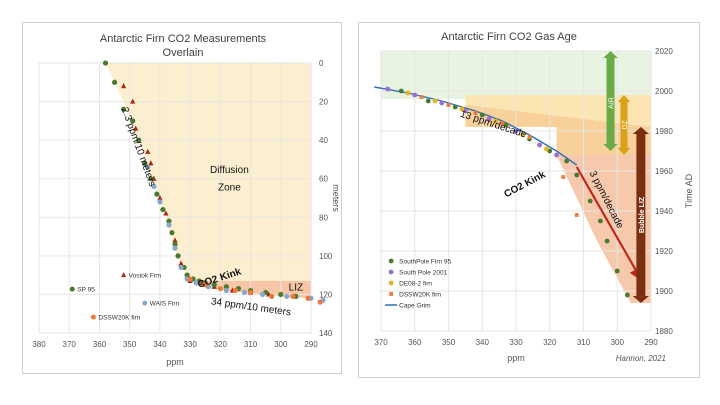  I want to click on y-tick-label: 0, so click(321, 63).